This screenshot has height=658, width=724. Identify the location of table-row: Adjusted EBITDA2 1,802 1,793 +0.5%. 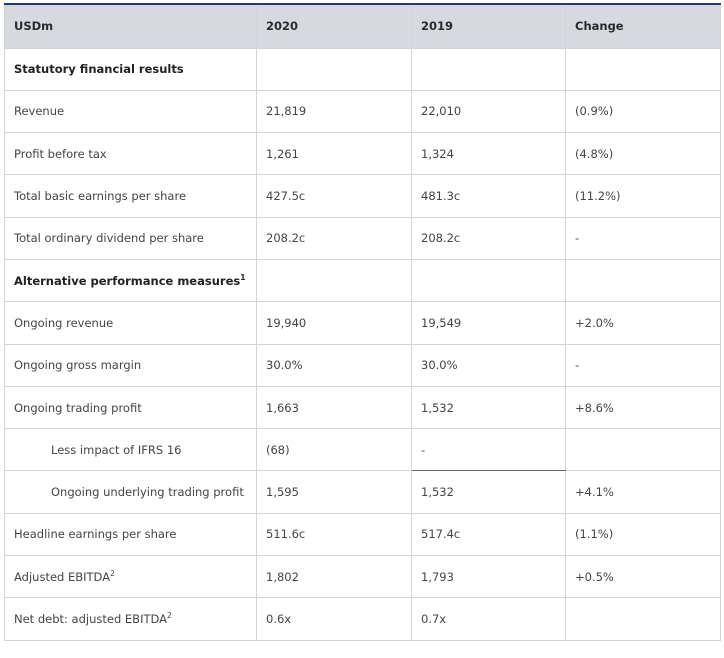
(362, 577).